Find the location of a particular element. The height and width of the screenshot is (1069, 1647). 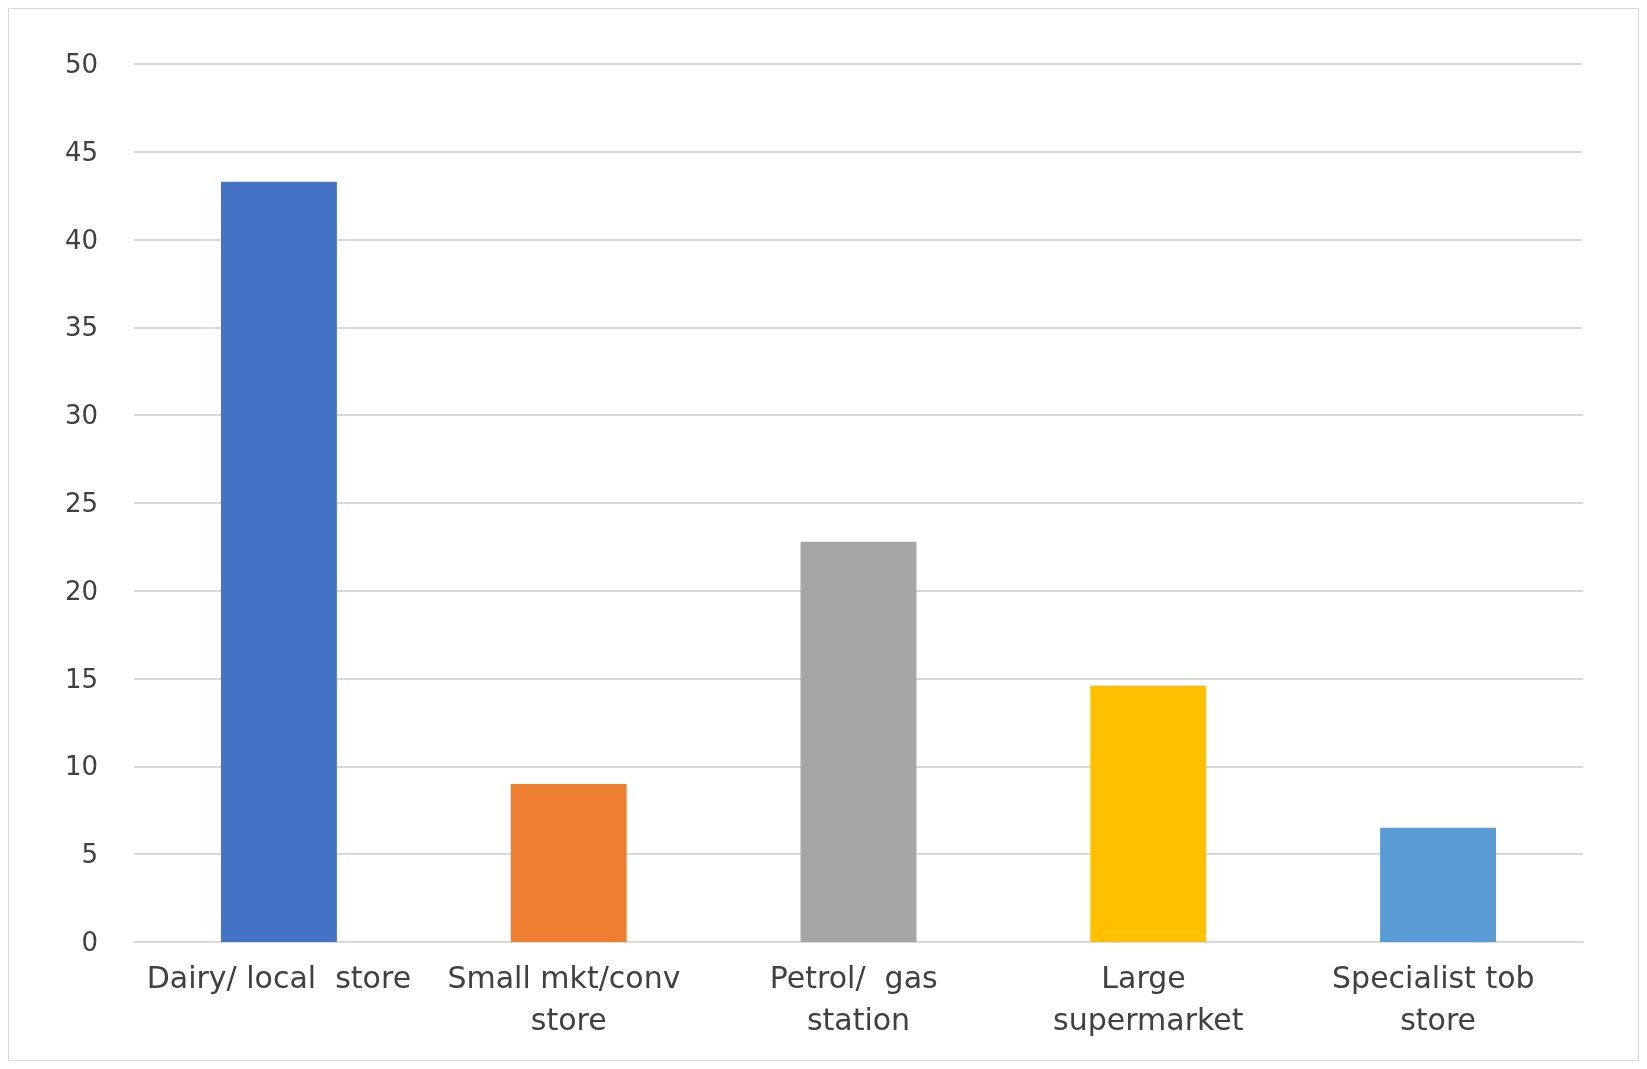

y-tick-label: 40 is located at coordinates (81, 239).